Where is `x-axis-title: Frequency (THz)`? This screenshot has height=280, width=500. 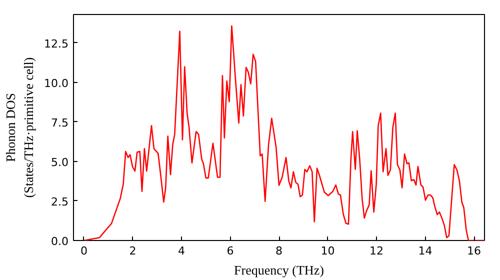
x-axis-title: Frequency (THz) is located at coordinates (279, 270).